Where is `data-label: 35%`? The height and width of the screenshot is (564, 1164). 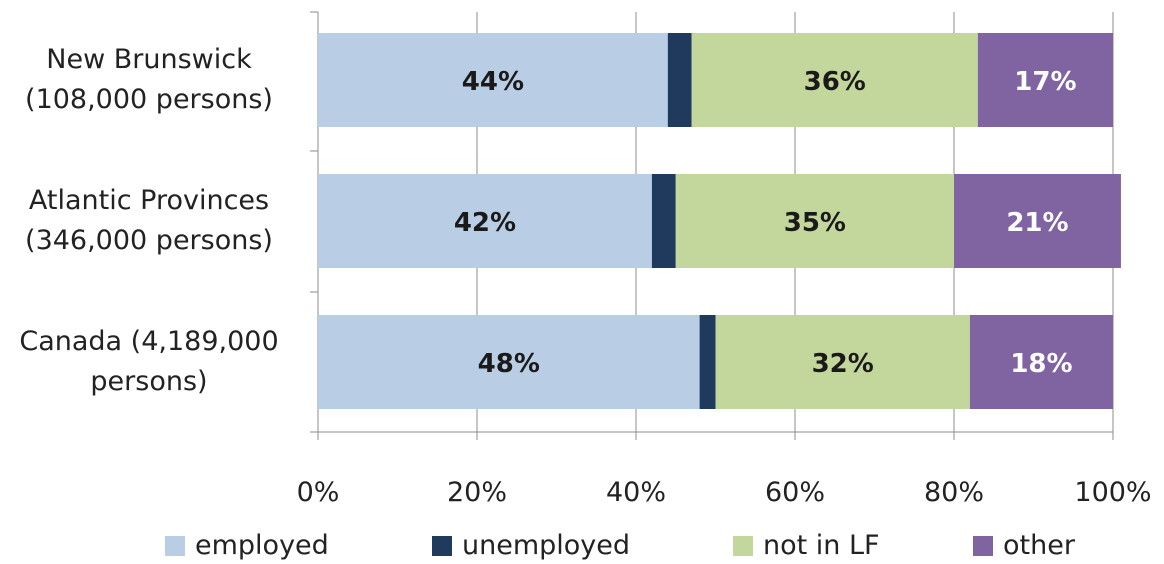 data-label: 35% is located at coordinates (815, 223).